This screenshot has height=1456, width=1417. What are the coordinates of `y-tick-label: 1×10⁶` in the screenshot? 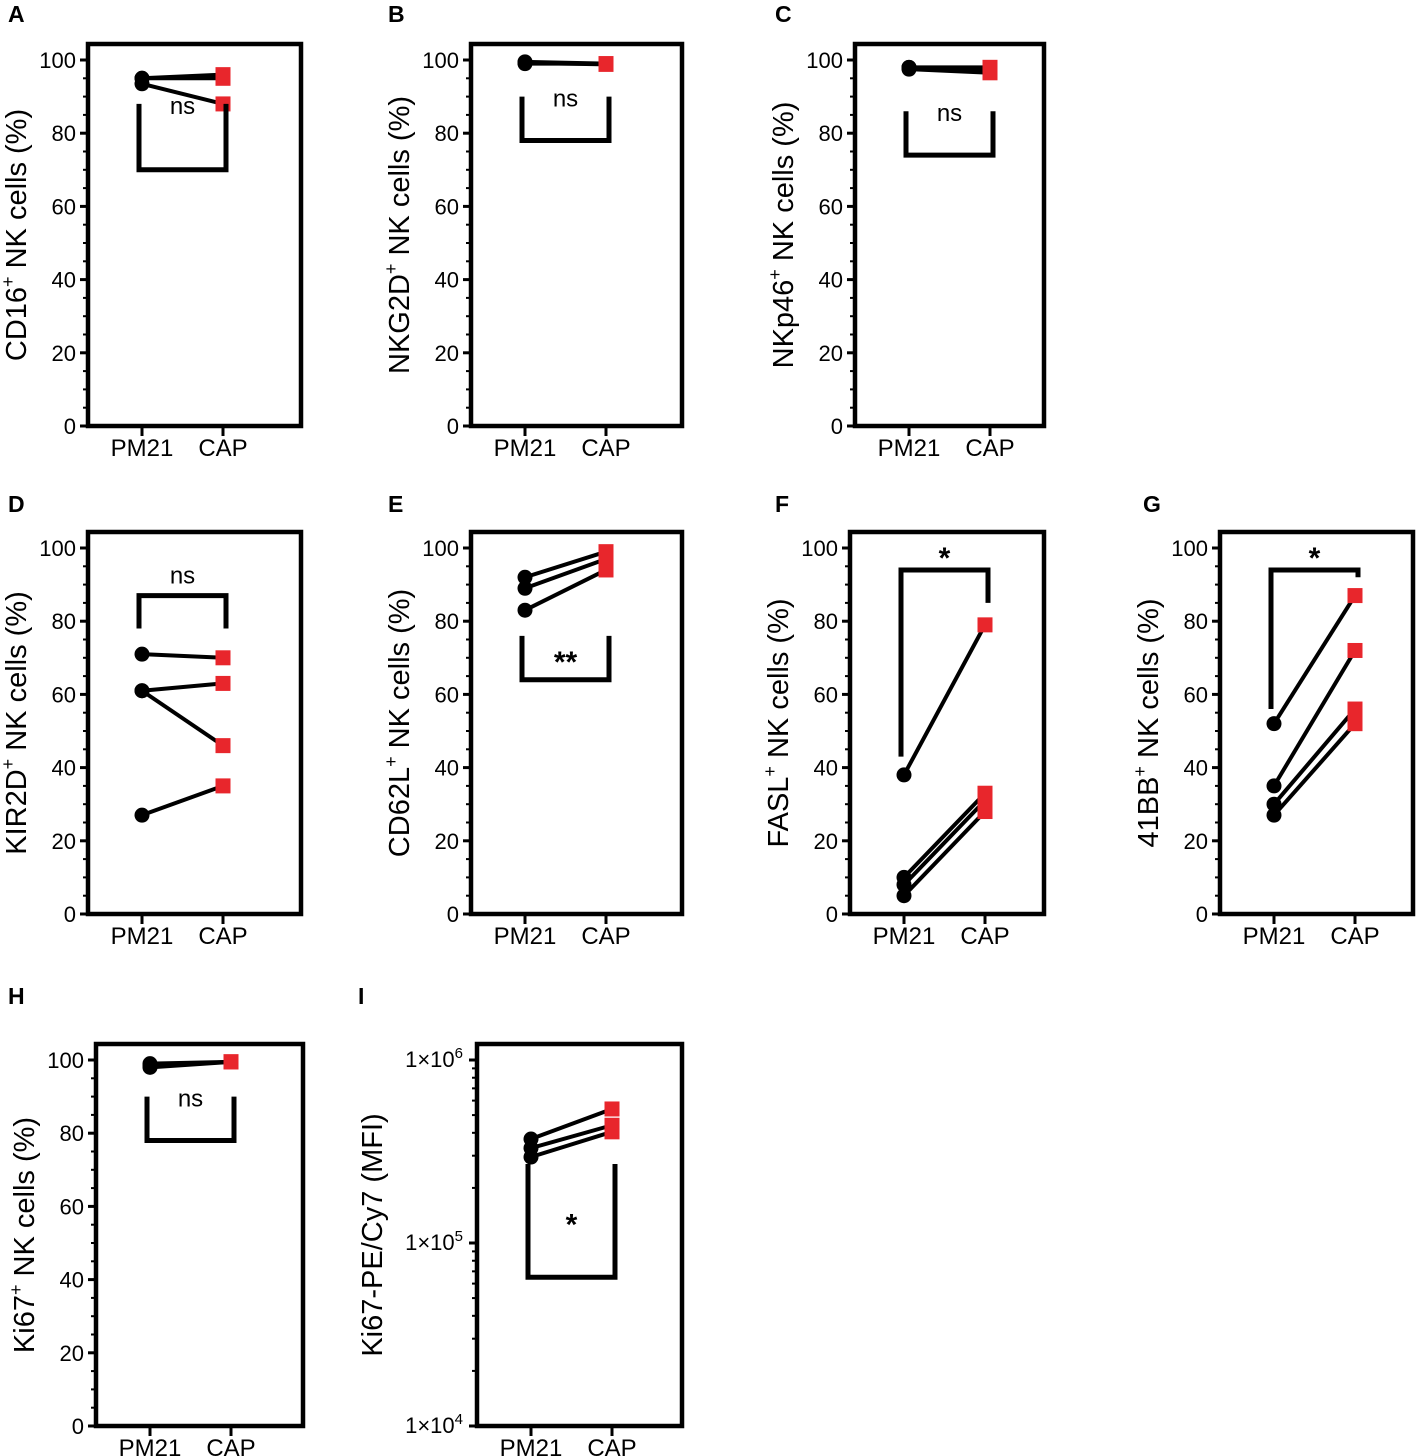 It's located at (434, 1058).